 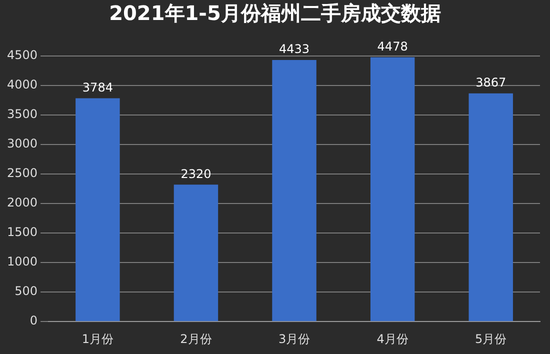 I want to click on x-tick-label: 3月份, so click(x=294, y=339).